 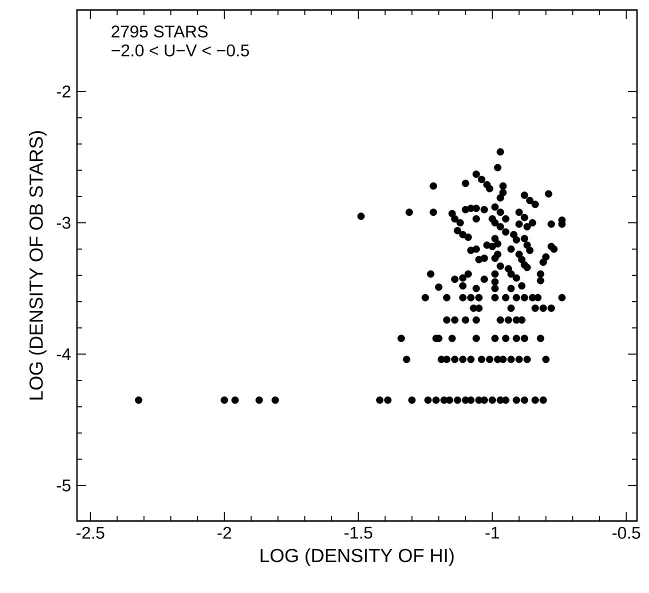 What do you see at coordinates (90, 532) in the screenshot?
I see `x-tick-label: -2.5` at bounding box center [90, 532].